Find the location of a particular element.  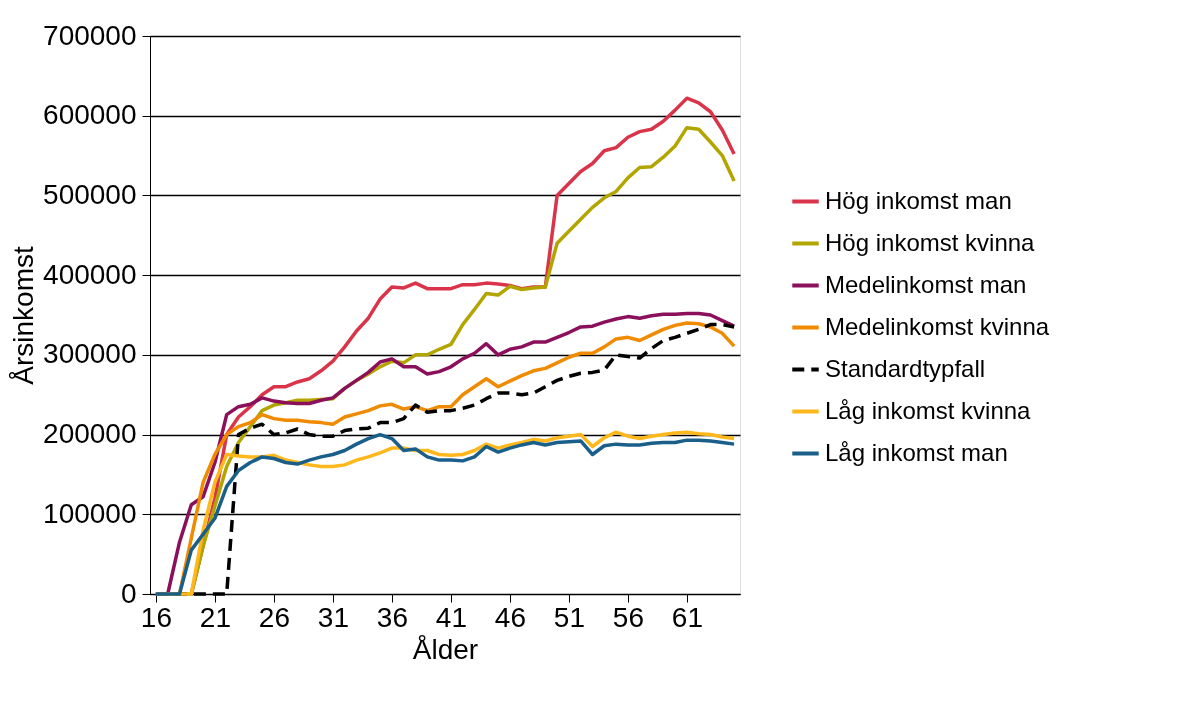

x-tick-label: 21 is located at coordinates (215, 617).